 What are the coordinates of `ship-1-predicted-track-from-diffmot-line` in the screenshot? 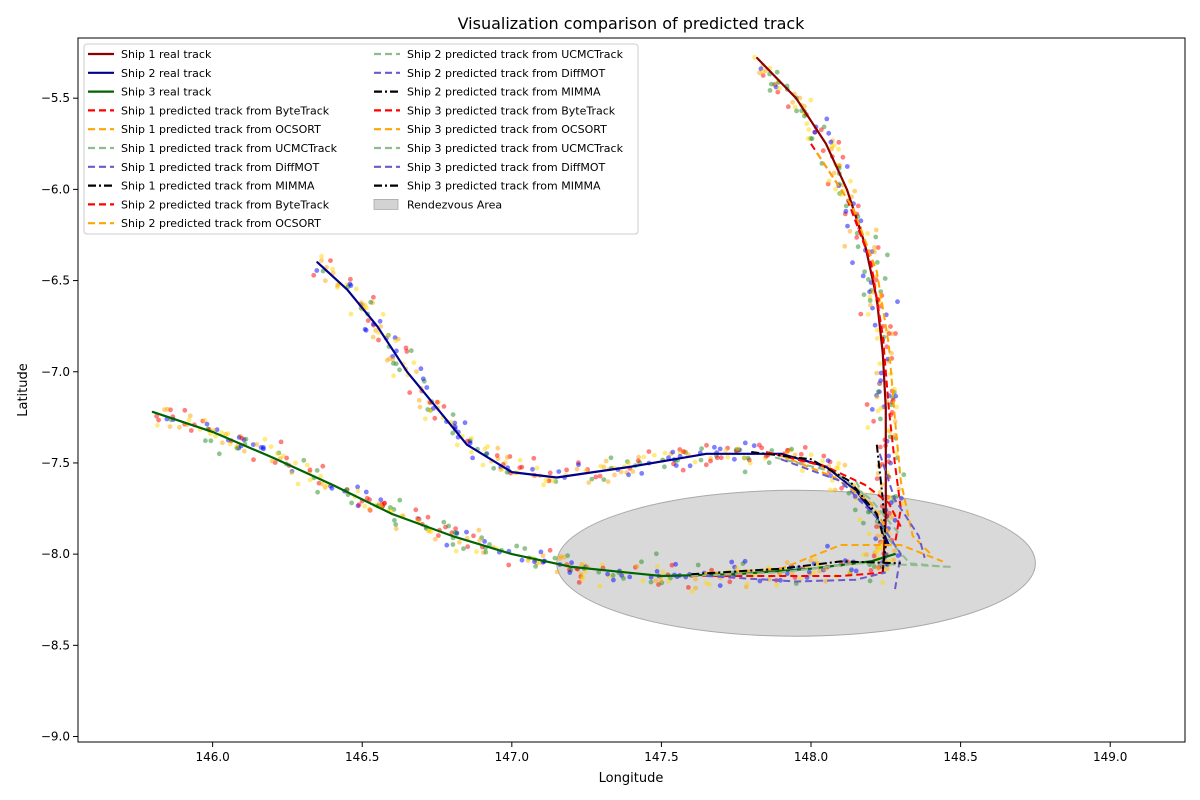 It's located at (902, 506).